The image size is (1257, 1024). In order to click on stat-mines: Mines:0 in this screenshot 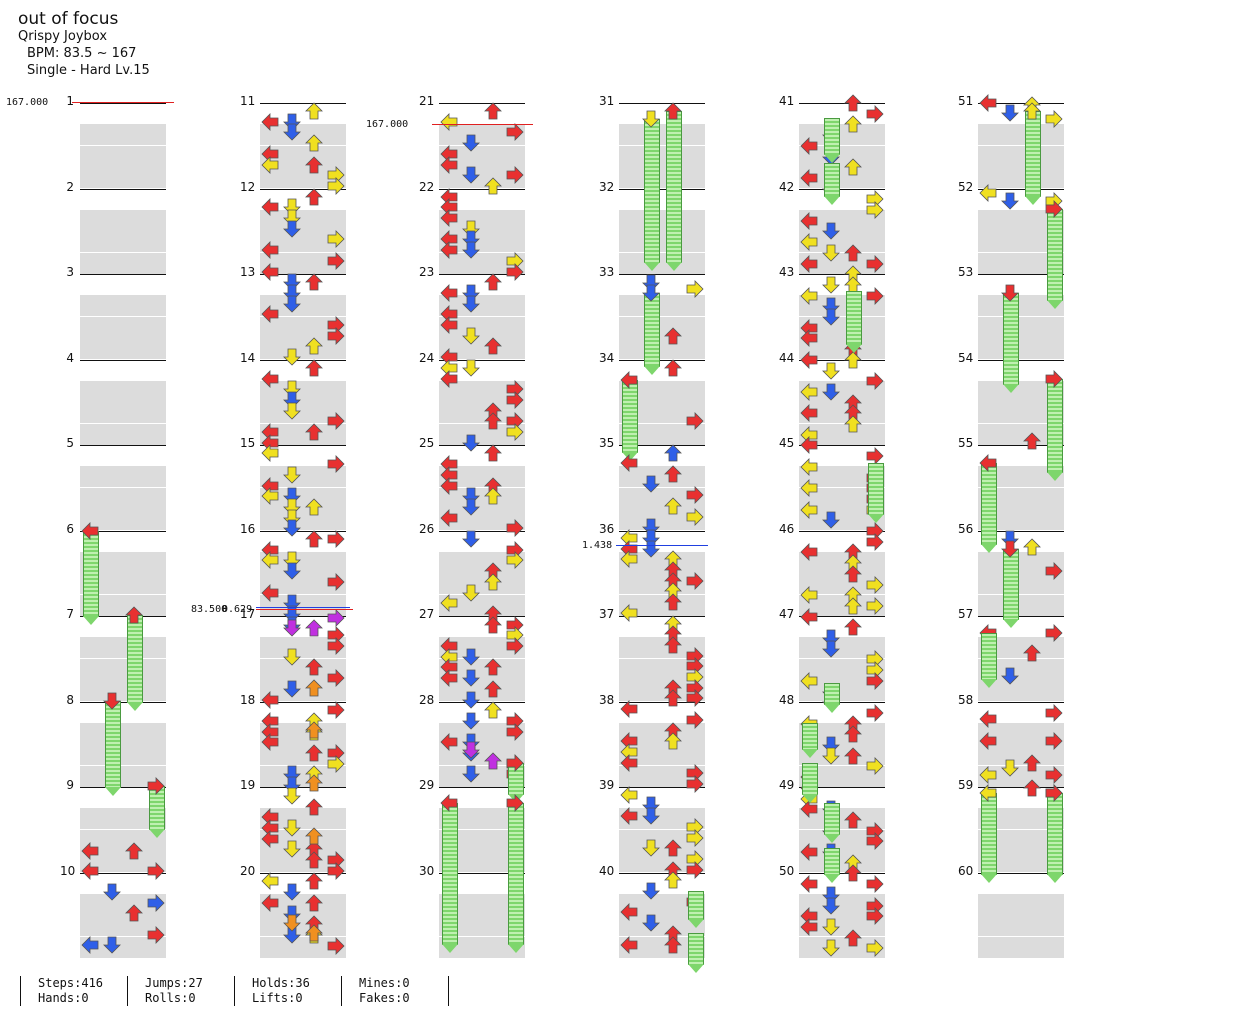, I will do `click(384, 983)`.